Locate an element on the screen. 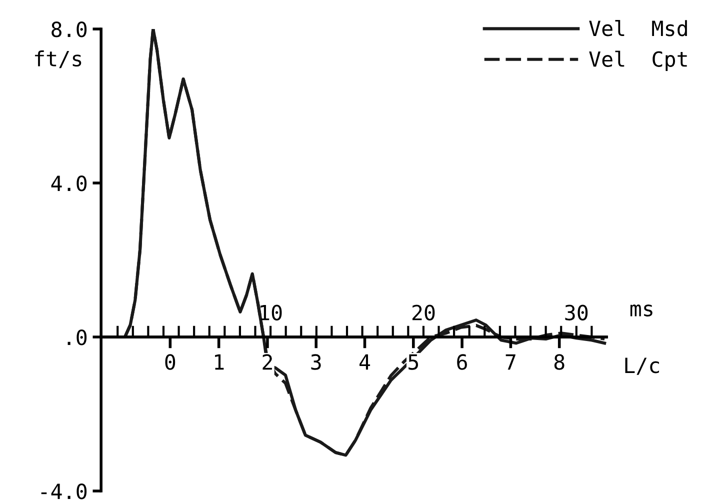  y-tick-label: 8.0 is located at coordinates (69, 30).